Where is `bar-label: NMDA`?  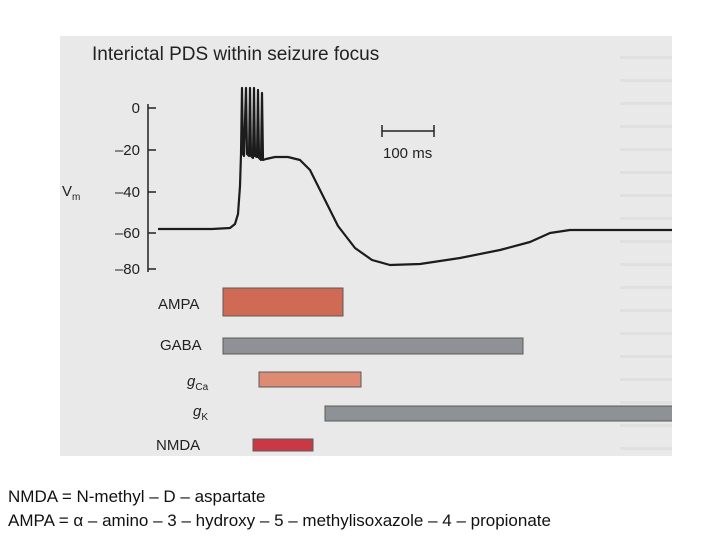
bar-label: NMDA is located at coordinates (178, 445).